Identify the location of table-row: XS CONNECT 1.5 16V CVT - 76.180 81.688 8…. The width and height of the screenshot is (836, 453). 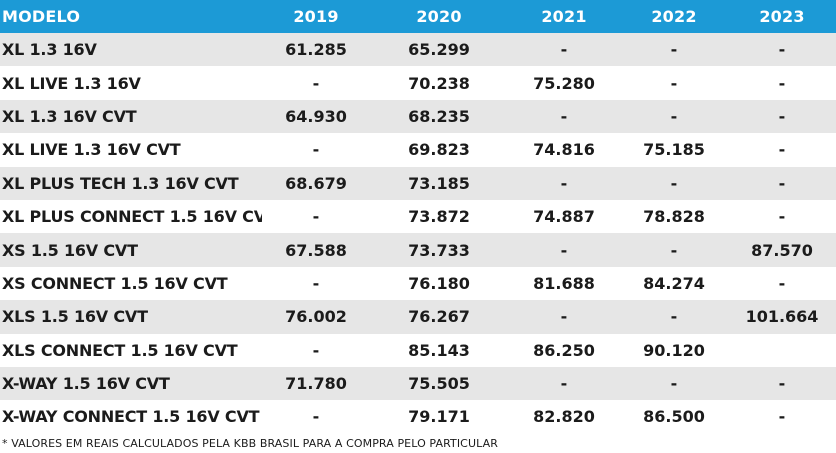
(418, 283).